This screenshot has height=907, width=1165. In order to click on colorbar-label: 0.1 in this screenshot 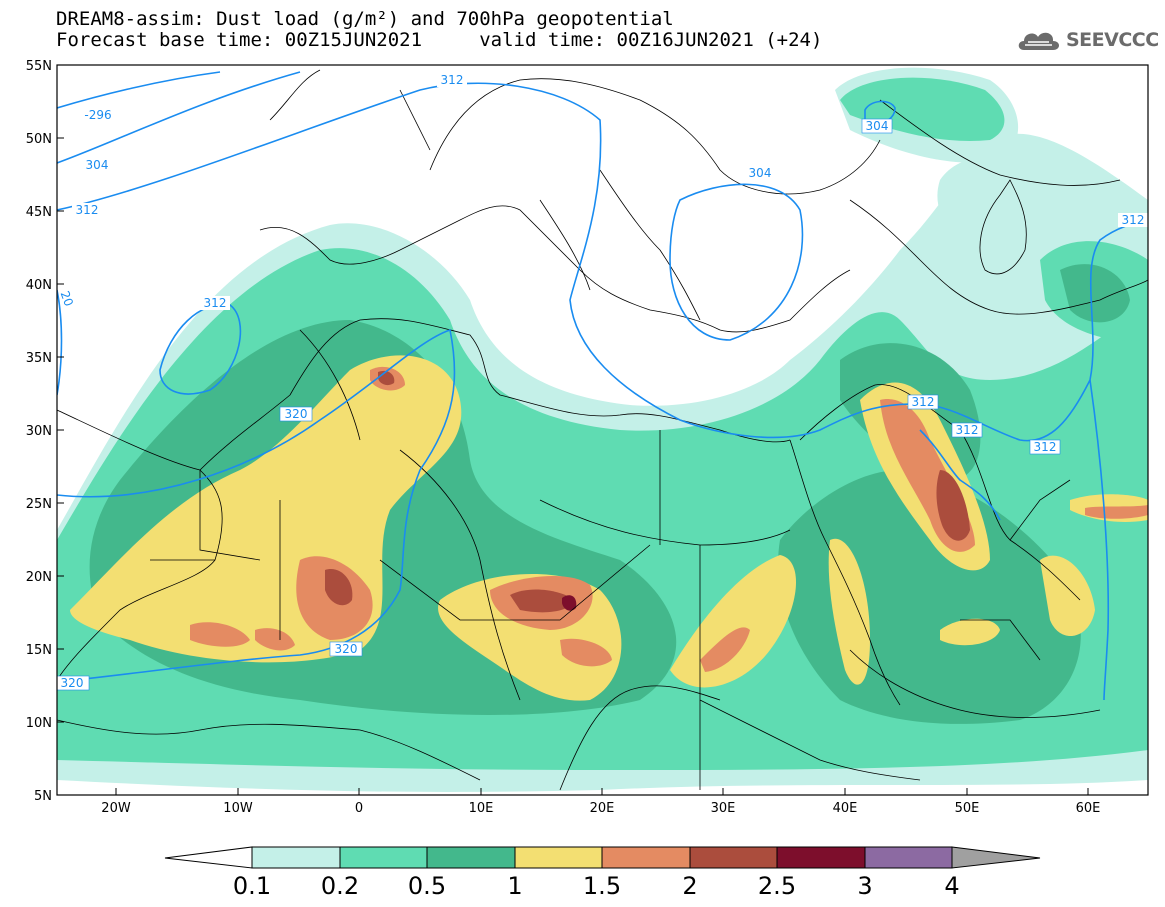, I will do `click(252, 886)`.